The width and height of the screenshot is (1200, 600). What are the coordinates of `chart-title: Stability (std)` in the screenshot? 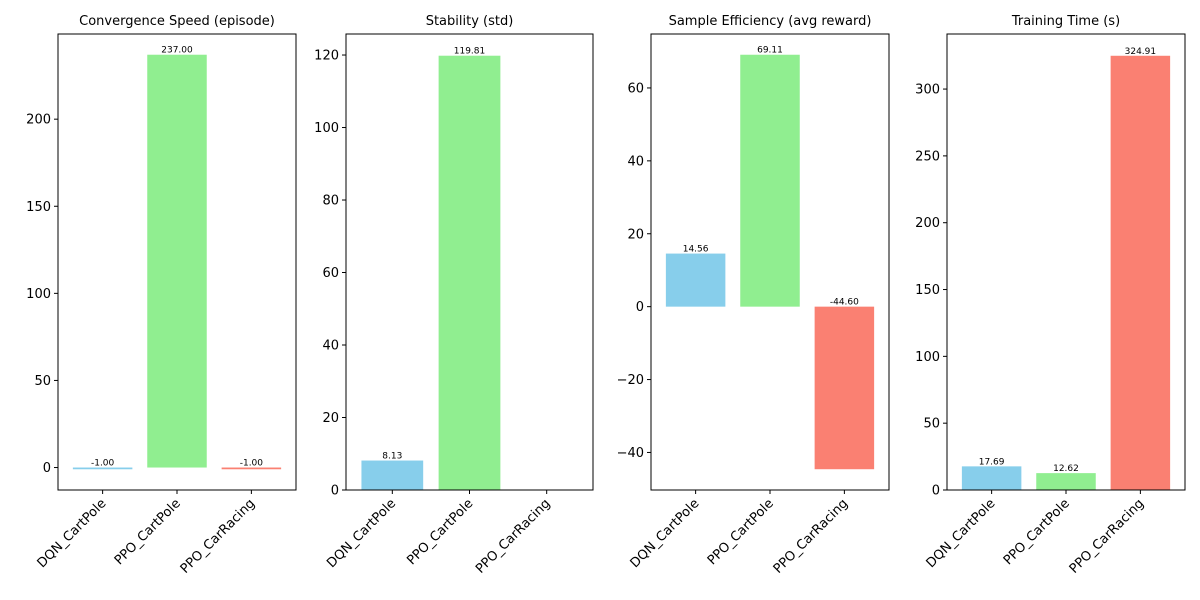 It's located at (470, 21).